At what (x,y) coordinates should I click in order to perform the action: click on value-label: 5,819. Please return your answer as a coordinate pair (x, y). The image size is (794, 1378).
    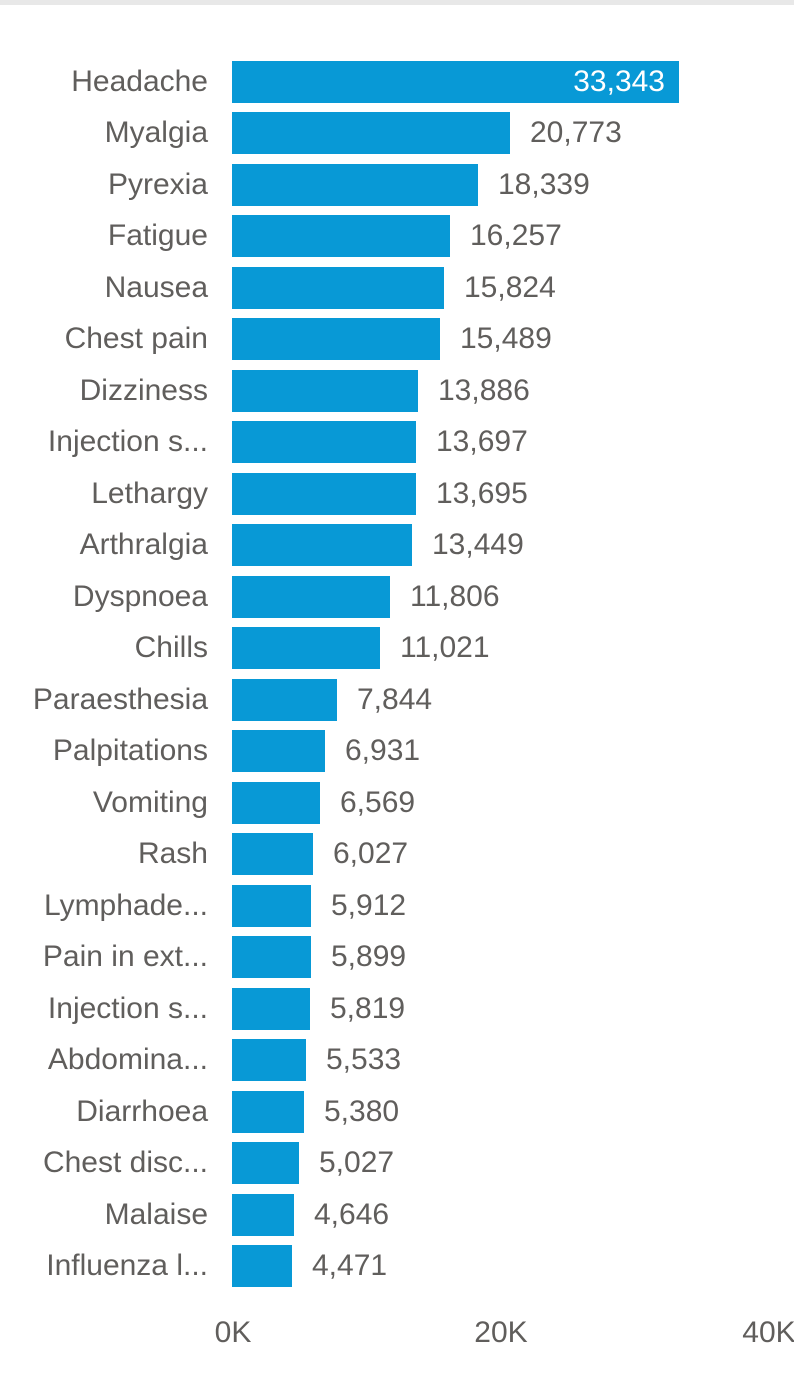
    Looking at the image, I should click on (368, 1008).